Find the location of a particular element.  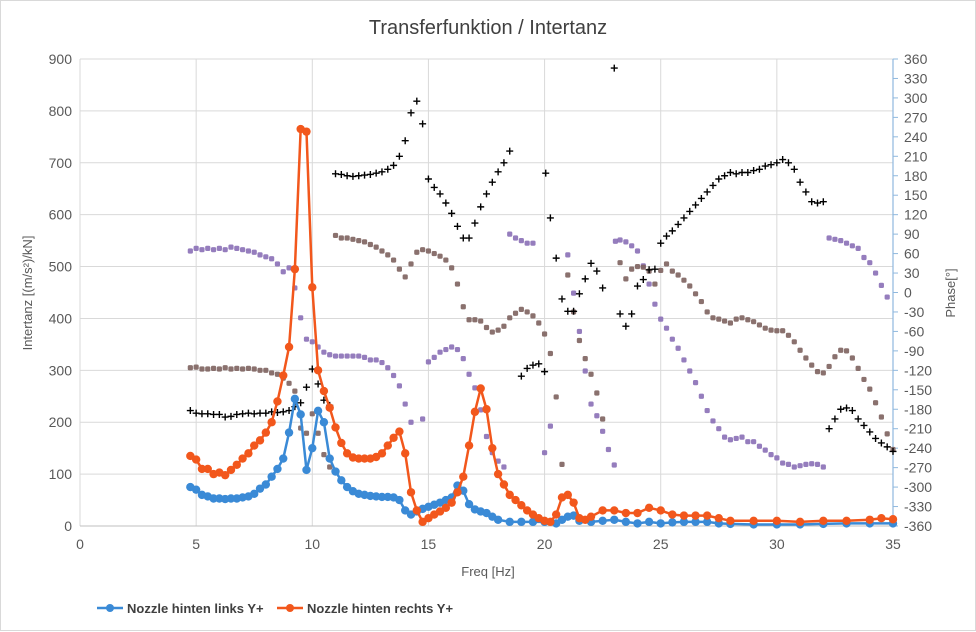

y-tick-label: 0 is located at coordinates (68, 526).